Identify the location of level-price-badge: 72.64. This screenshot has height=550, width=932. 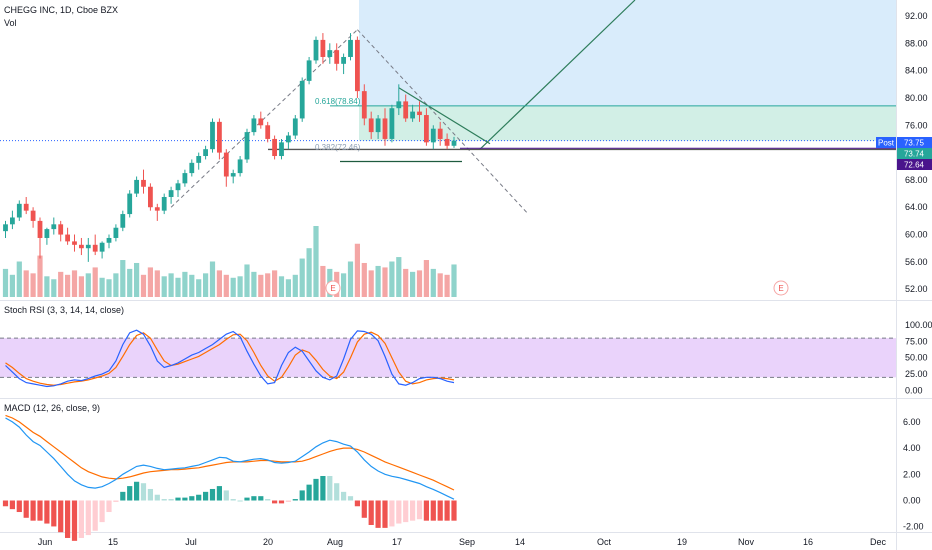
(914, 164).